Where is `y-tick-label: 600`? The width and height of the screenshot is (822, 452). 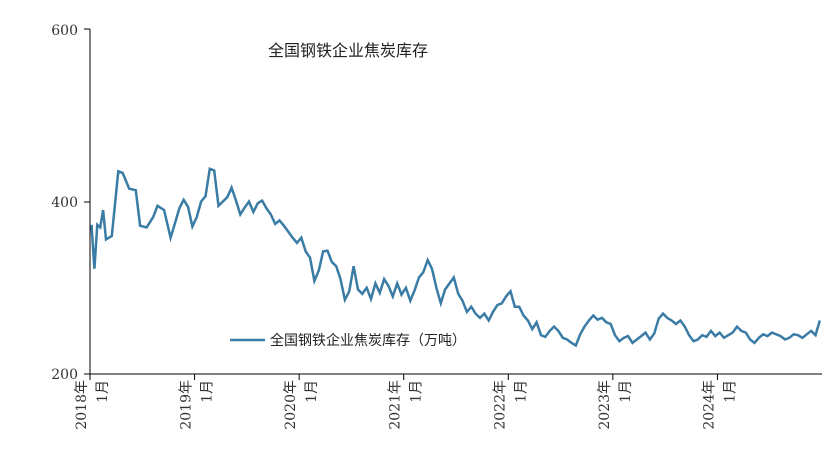
y-tick-label: 600 is located at coordinates (64, 31).